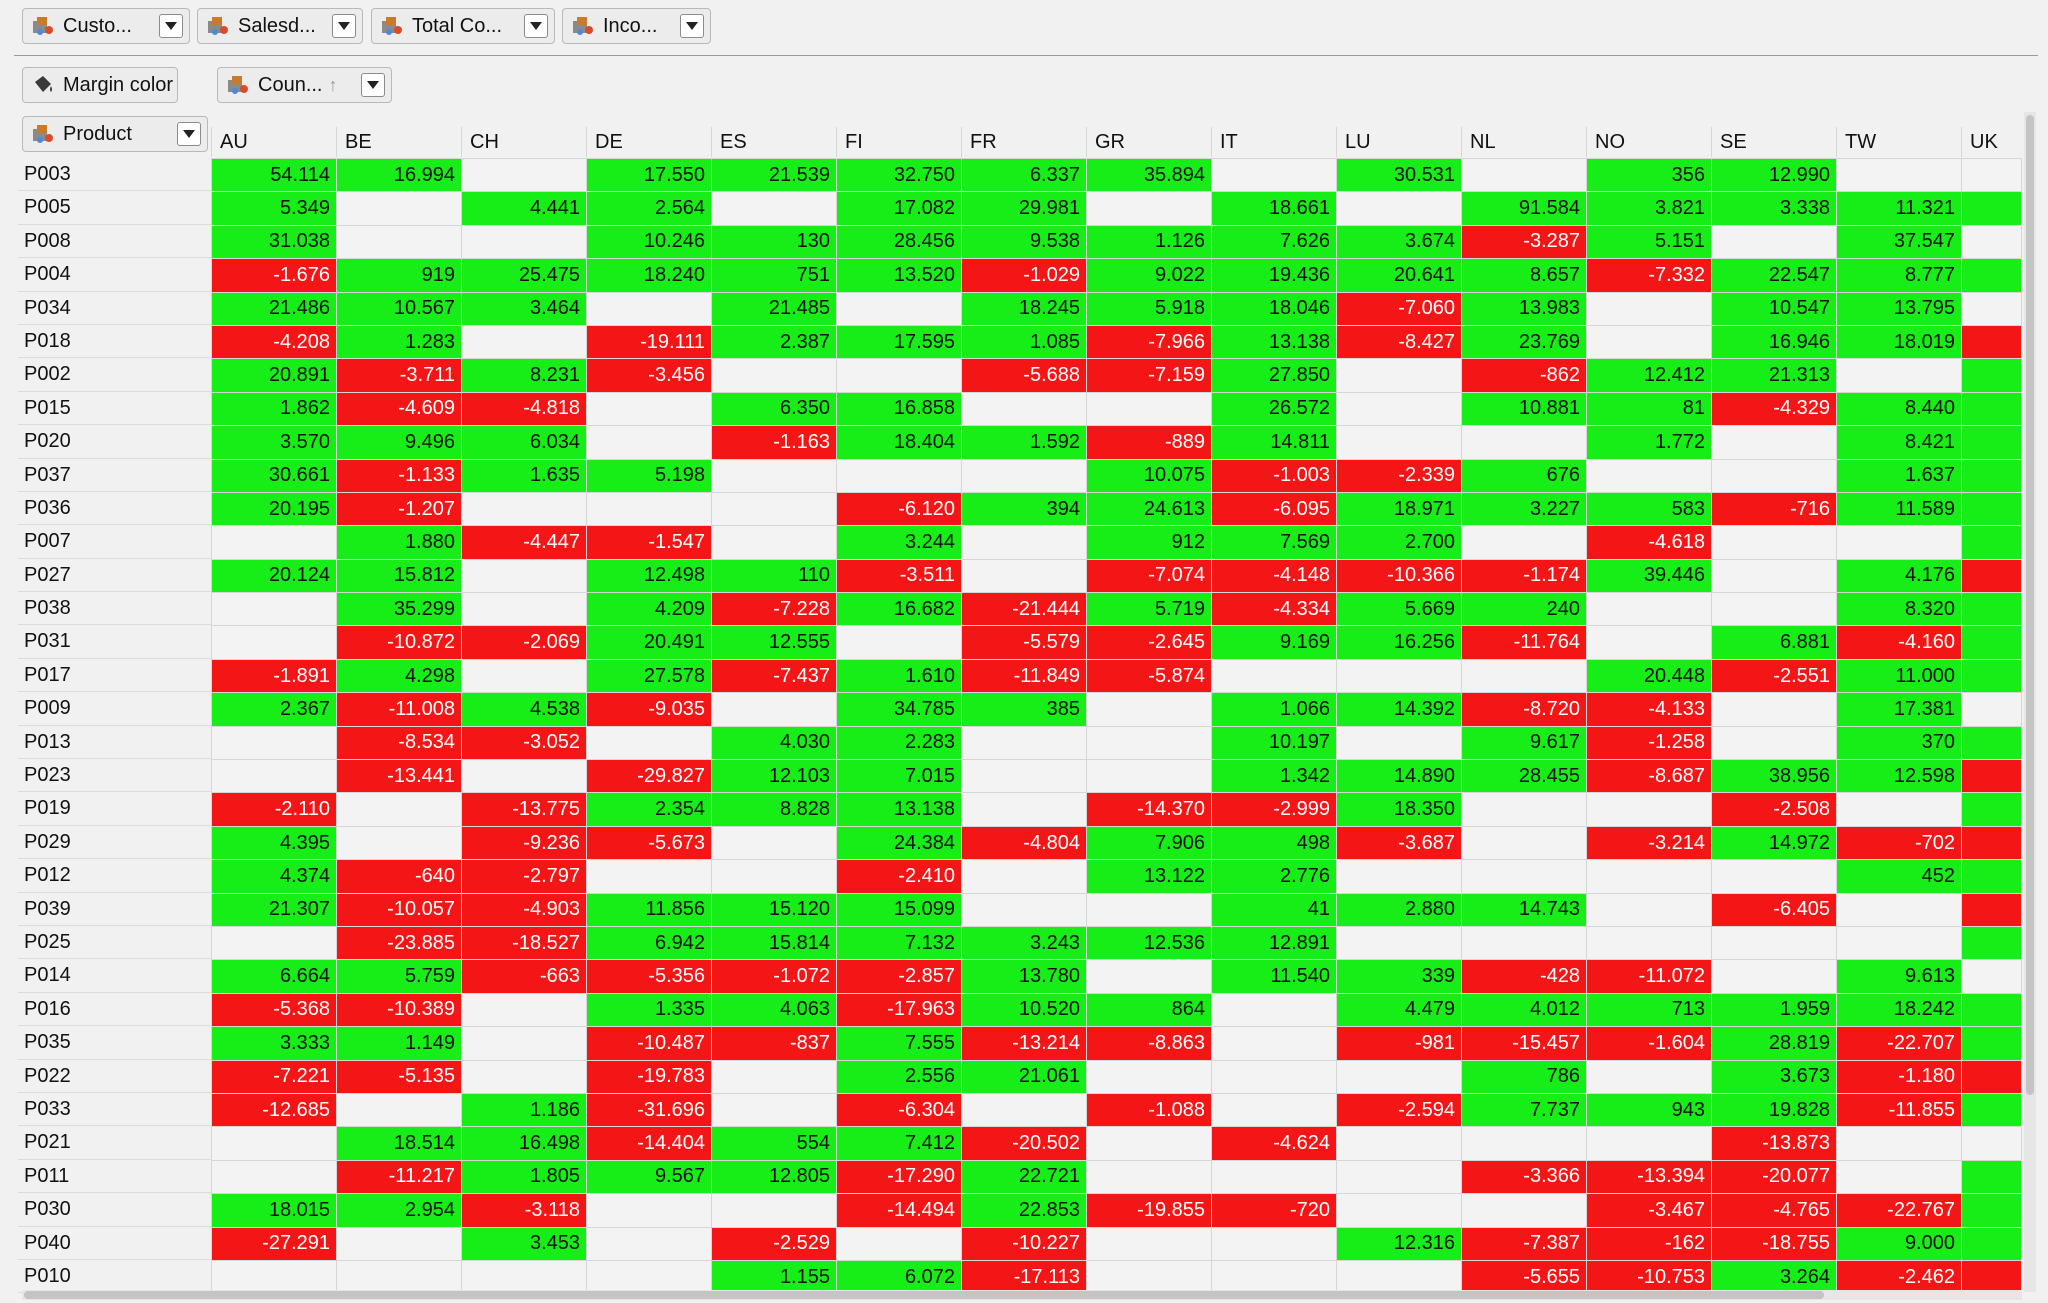  What do you see at coordinates (1774, 1277) in the screenshot?
I see `table-cell: 3.264` at bounding box center [1774, 1277].